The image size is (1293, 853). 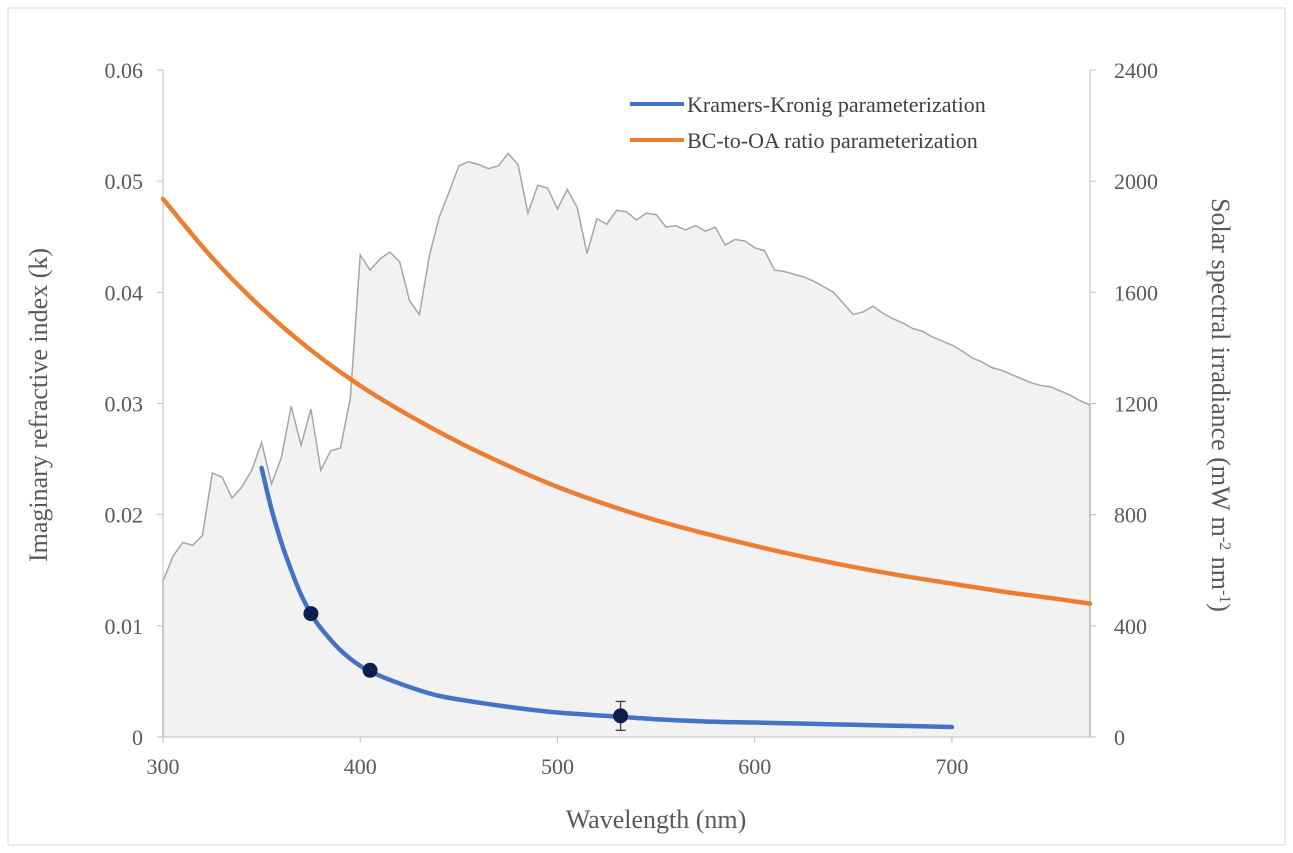 I want to click on markers-layer, so click(x=466, y=668).